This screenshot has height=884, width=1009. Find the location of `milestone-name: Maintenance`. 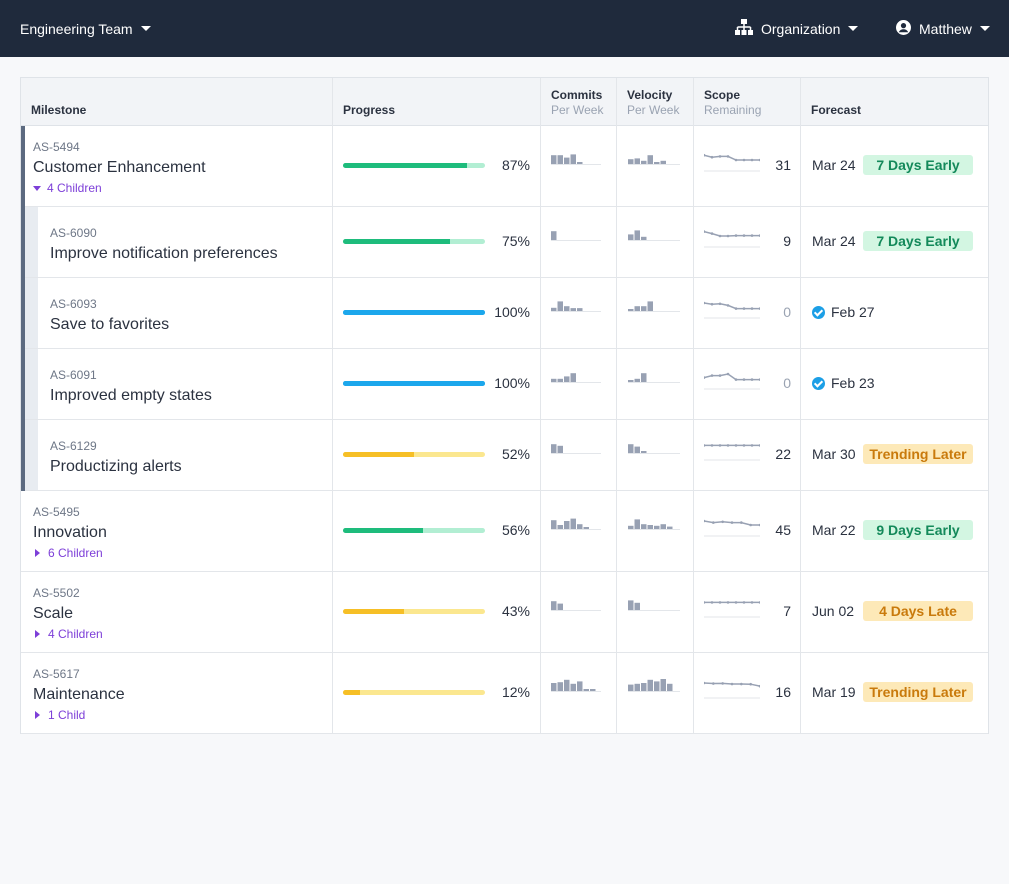

milestone-name: Maintenance is located at coordinates (79, 694).